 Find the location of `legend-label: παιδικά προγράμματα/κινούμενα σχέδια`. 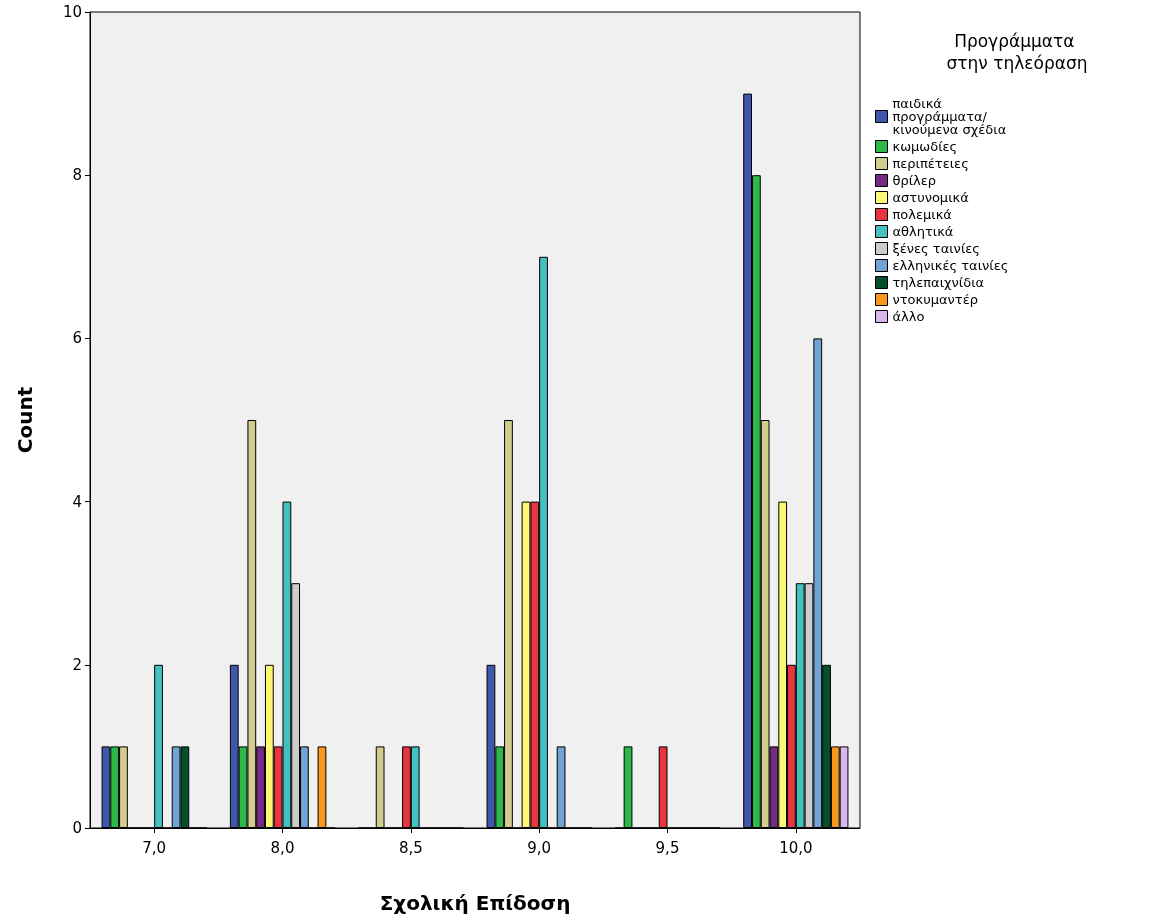

legend-label: παιδικά προγράμματα/κινούμενα σχέδια is located at coordinates (949, 116).